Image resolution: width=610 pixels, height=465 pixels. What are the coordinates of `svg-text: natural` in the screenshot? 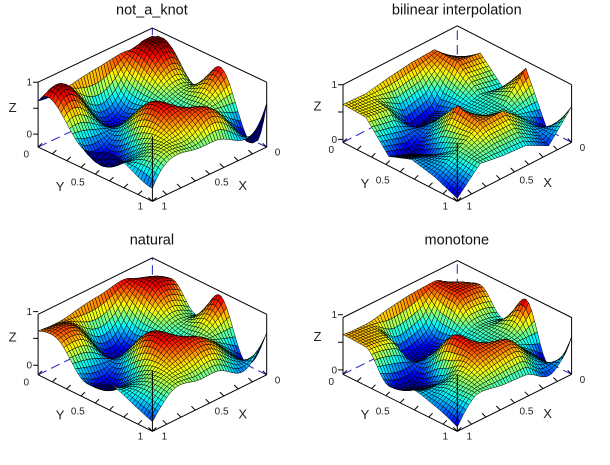 It's located at (152, 241).